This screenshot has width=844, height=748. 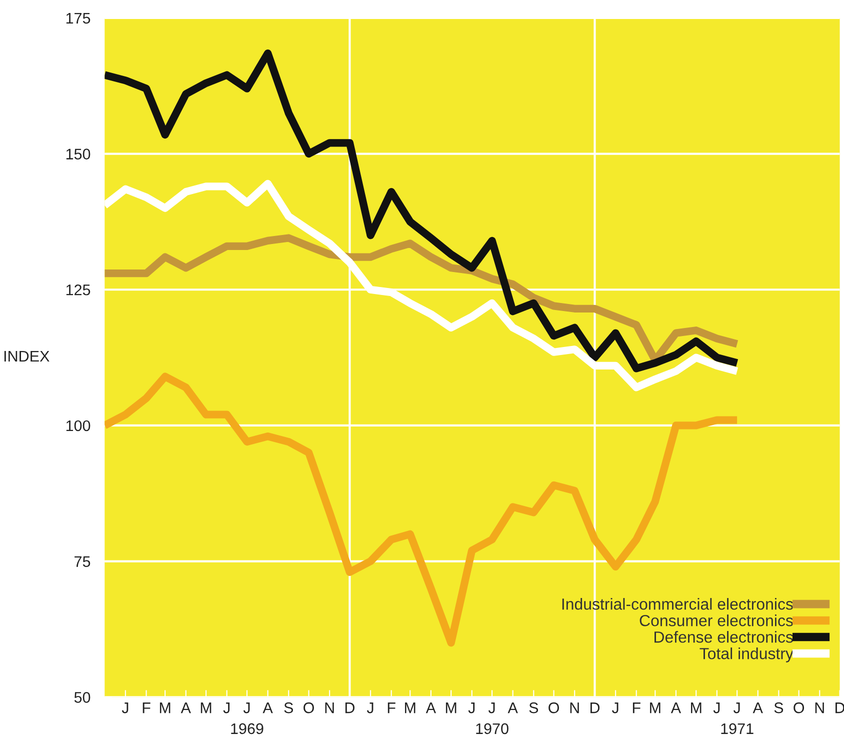 I want to click on y-axis-title: INDEX, so click(x=27, y=356).